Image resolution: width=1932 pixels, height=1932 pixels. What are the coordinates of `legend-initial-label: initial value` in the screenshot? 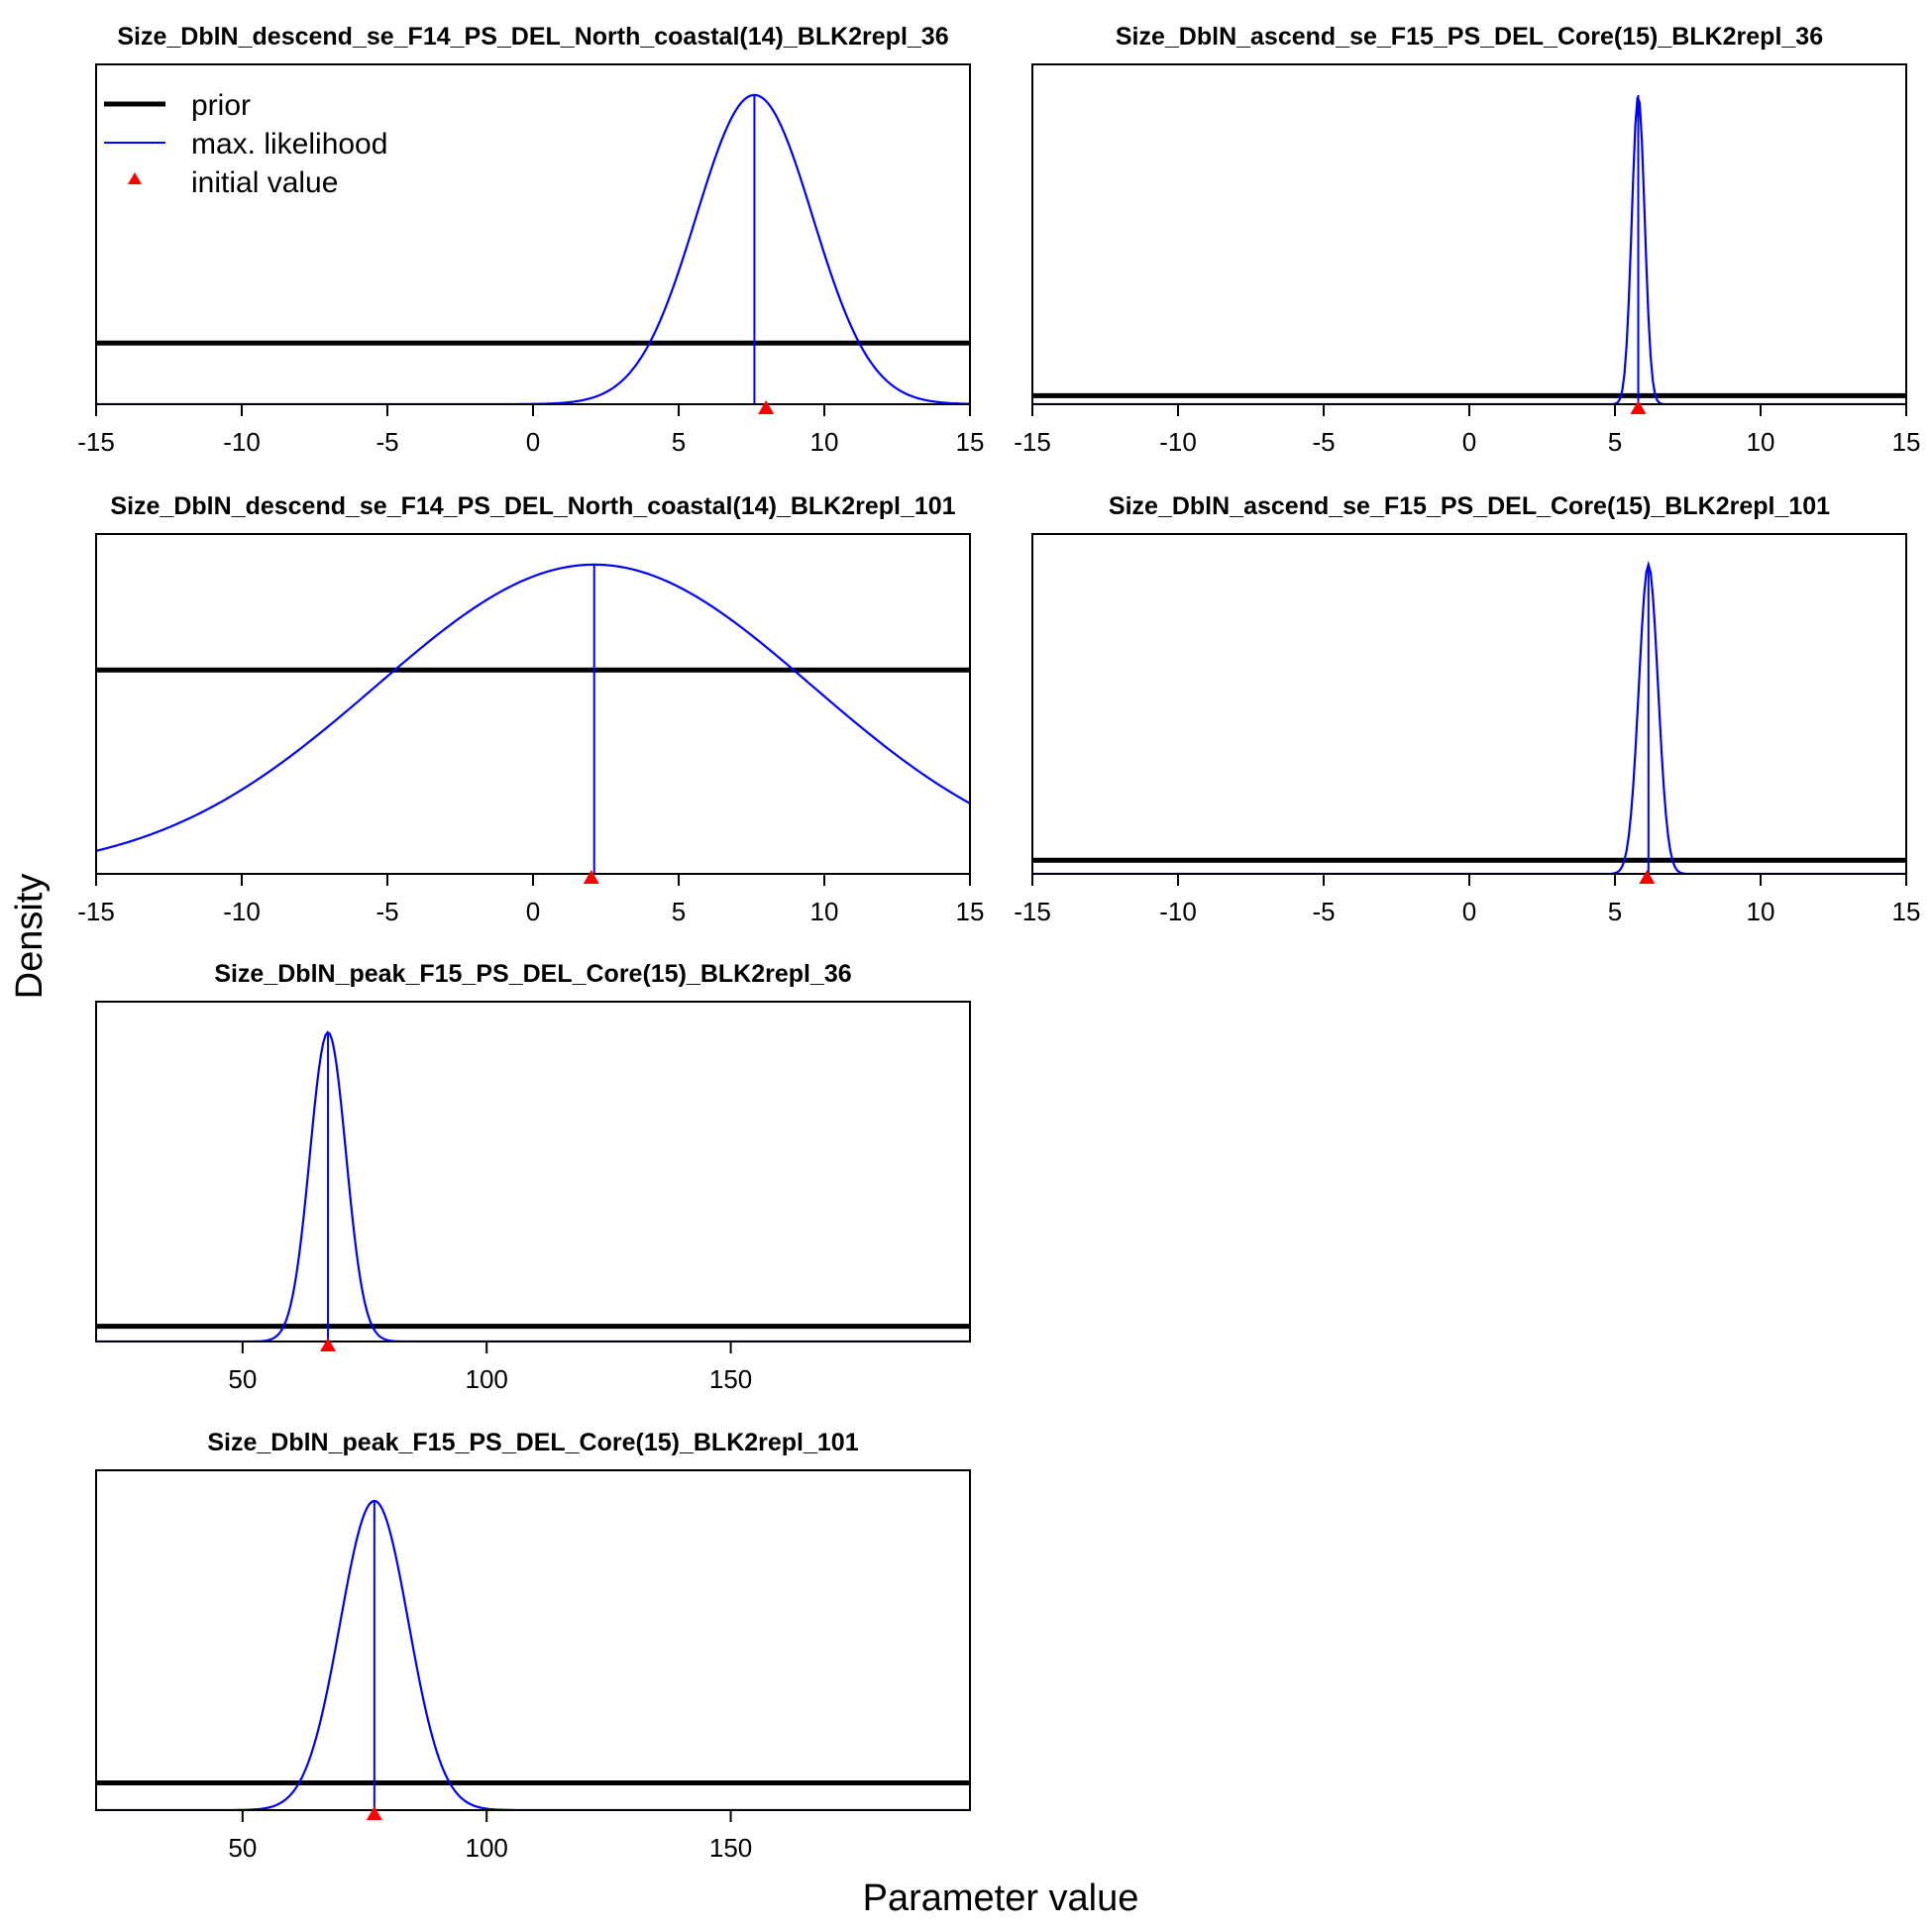 It's located at (264, 182).